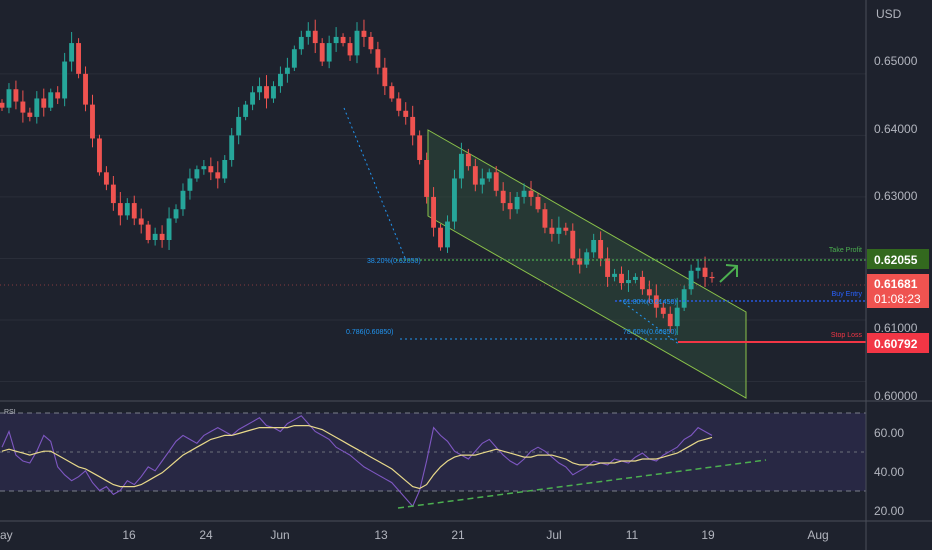 This screenshot has width=932, height=550. I want to click on rsi-line, so click(357, 461).